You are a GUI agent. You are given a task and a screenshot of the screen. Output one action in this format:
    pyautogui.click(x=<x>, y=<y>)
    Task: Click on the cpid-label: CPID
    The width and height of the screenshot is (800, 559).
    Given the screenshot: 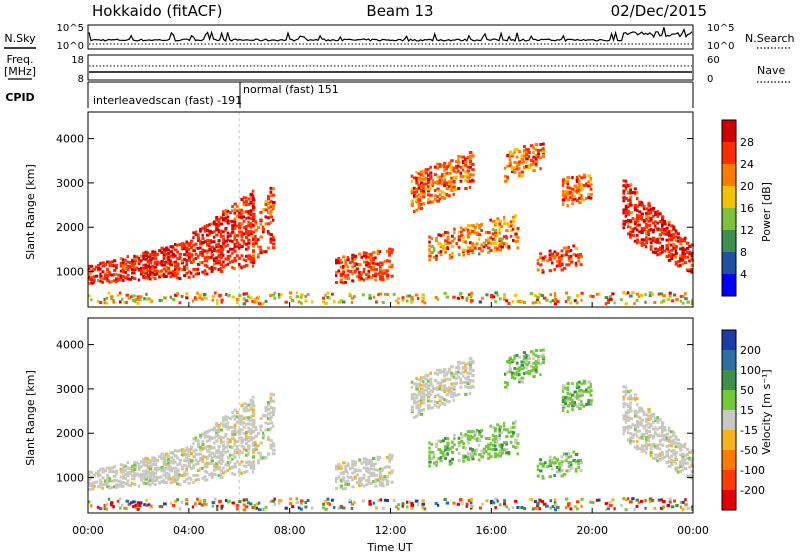 What is the action you would take?
    pyautogui.click(x=19, y=97)
    